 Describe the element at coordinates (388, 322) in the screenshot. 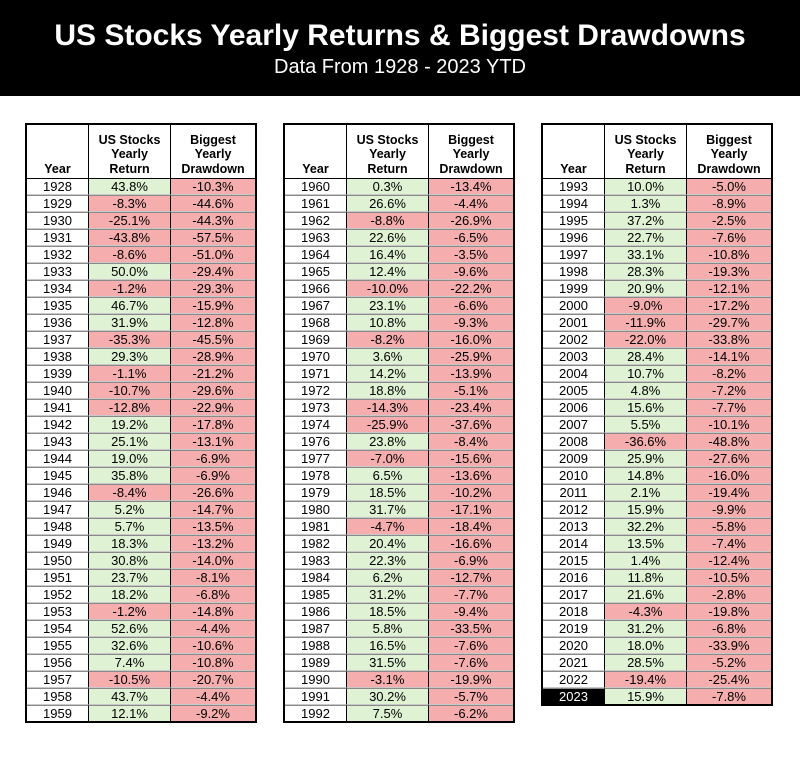

I see `return-cell: 10.8%` at that location.